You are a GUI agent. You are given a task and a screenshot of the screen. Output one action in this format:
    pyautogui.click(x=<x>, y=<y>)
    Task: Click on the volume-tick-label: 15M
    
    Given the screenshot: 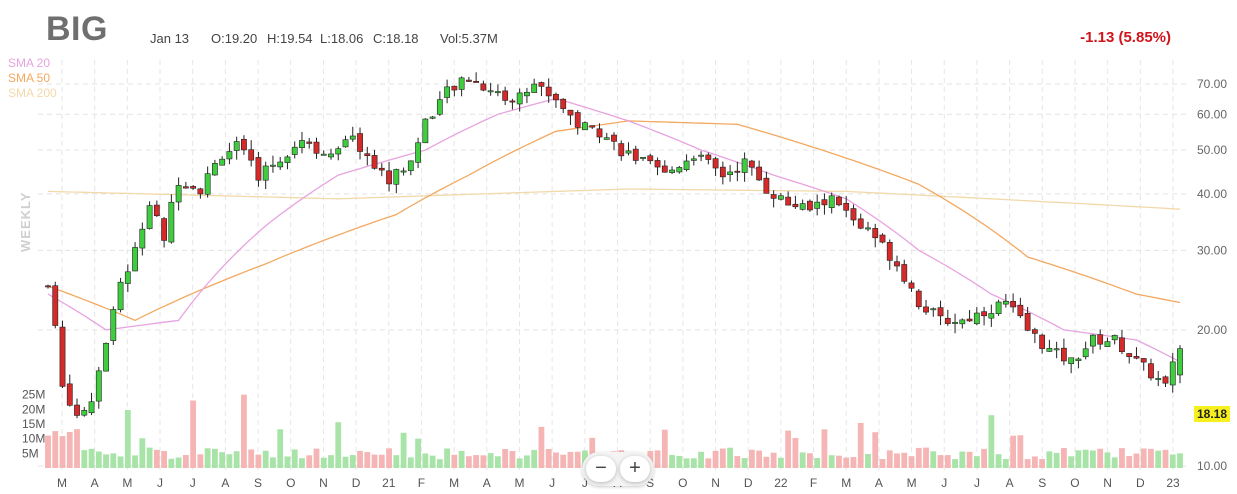 What is the action you would take?
    pyautogui.click(x=33, y=424)
    